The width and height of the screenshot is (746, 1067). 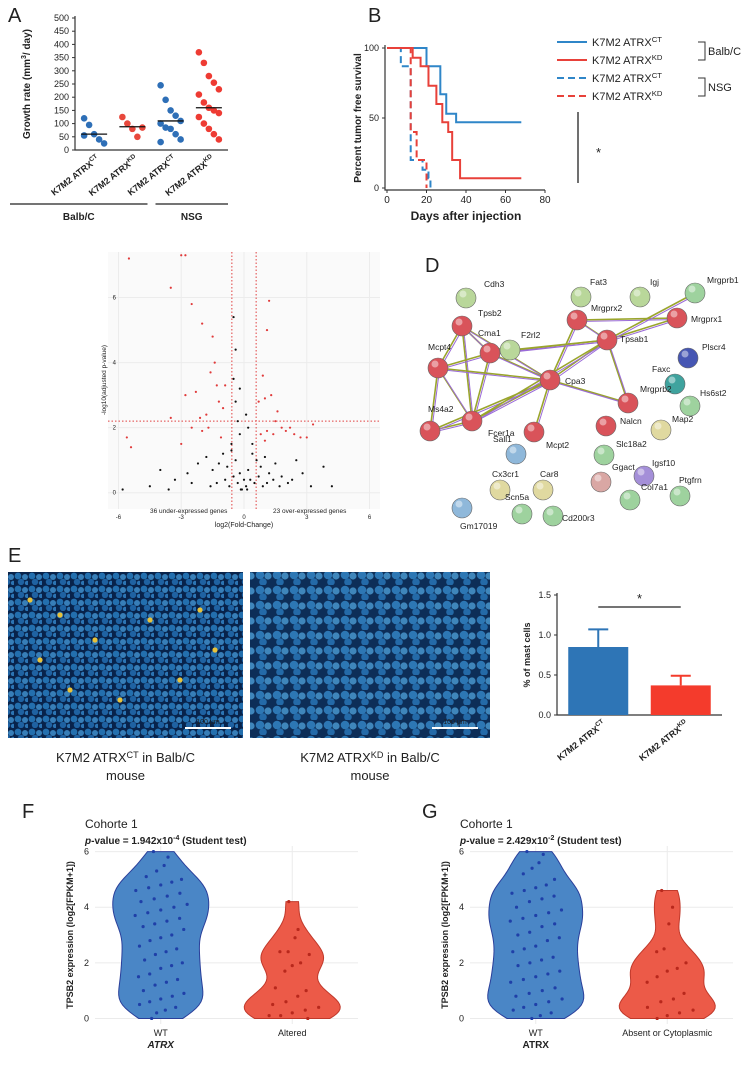 What do you see at coordinates (578, 518) in the screenshot?
I see `node-label: Cd200r3` at bounding box center [578, 518].